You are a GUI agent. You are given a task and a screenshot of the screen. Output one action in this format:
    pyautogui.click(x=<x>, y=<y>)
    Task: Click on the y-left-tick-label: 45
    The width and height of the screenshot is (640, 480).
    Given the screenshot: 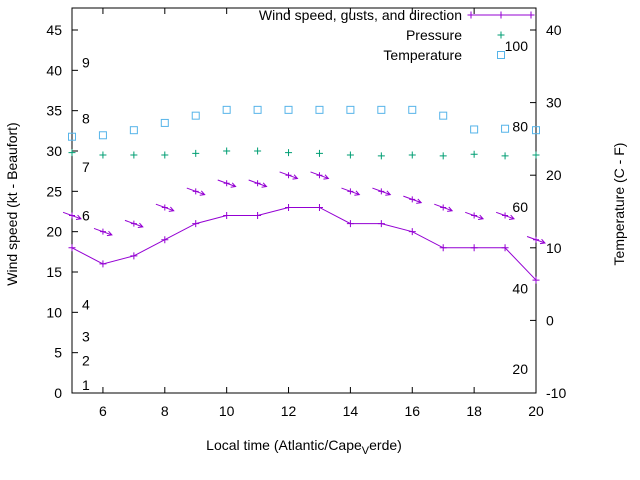 What is the action you would take?
    pyautogui.click(x=54, y=30)
    